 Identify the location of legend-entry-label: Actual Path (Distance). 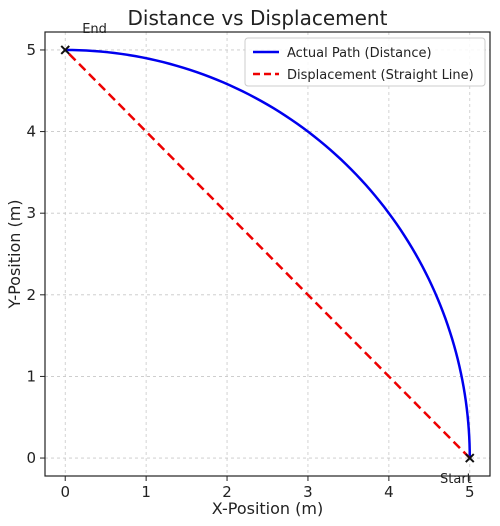
(359, 53).